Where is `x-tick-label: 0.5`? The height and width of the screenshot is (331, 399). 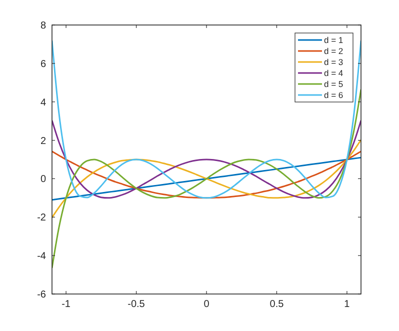
x-tick-label: 0.5 is located at coordinates (277, 304).